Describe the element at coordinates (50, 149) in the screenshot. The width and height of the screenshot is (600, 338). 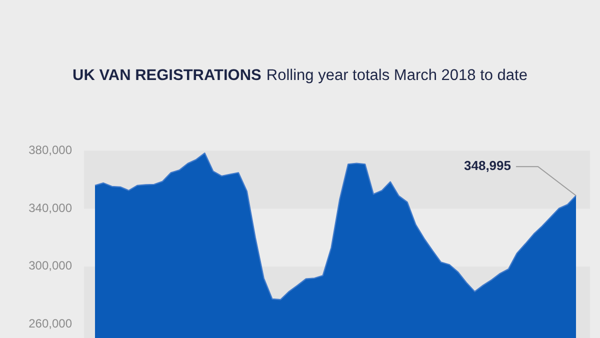
I see `y-tick-label: 380,000` at that location.